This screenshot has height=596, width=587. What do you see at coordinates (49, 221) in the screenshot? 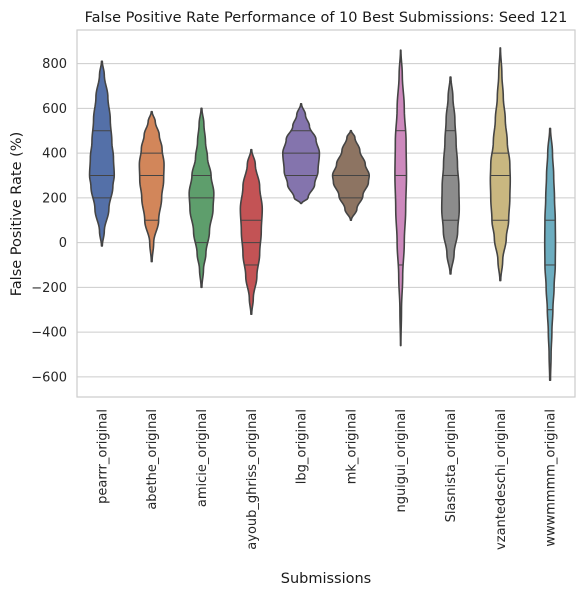
I see `y-tick-labels: 800 600 400 200 0 −200 −400 −600` at bounding box center [49, 221].